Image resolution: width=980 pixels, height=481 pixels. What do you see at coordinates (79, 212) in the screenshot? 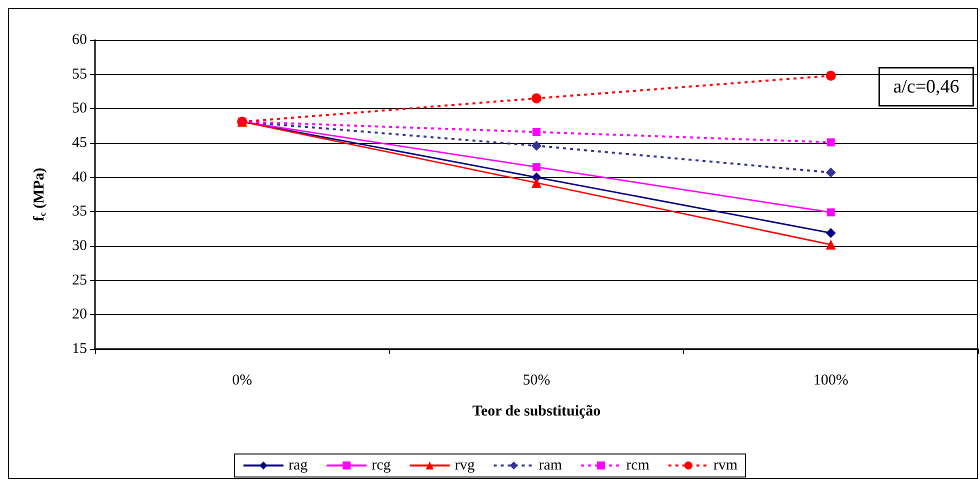
I see `y-tick-label: 35` at bounding box center [79, 212].